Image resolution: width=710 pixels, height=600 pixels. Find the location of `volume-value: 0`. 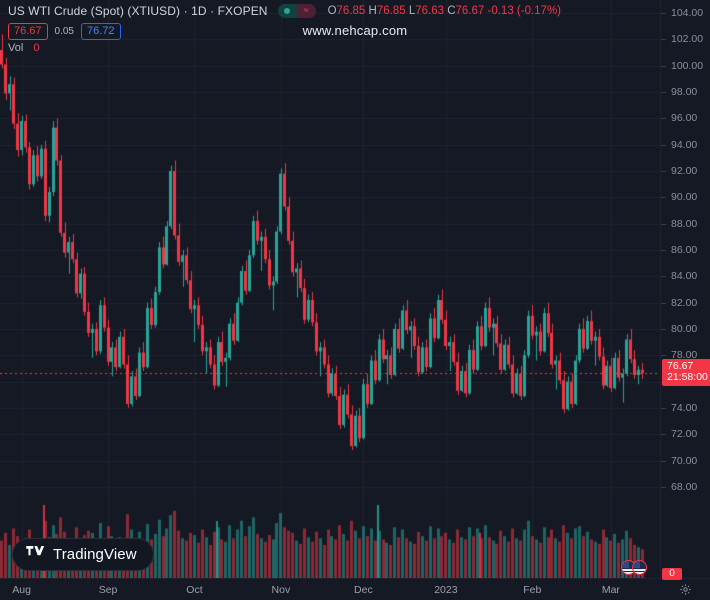

volume-value: 0 is located at coordinates (36, 48).